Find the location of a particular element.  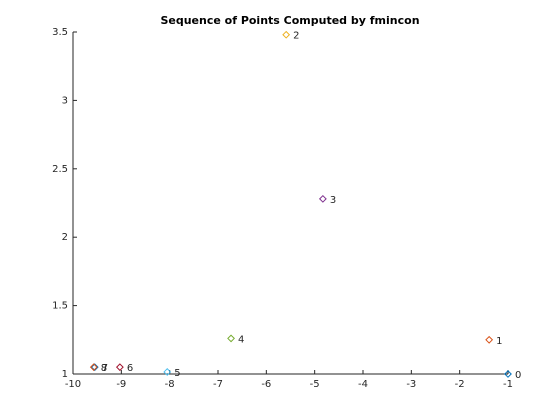

y-tick-label: 3 is located at coordinates (65, 100).